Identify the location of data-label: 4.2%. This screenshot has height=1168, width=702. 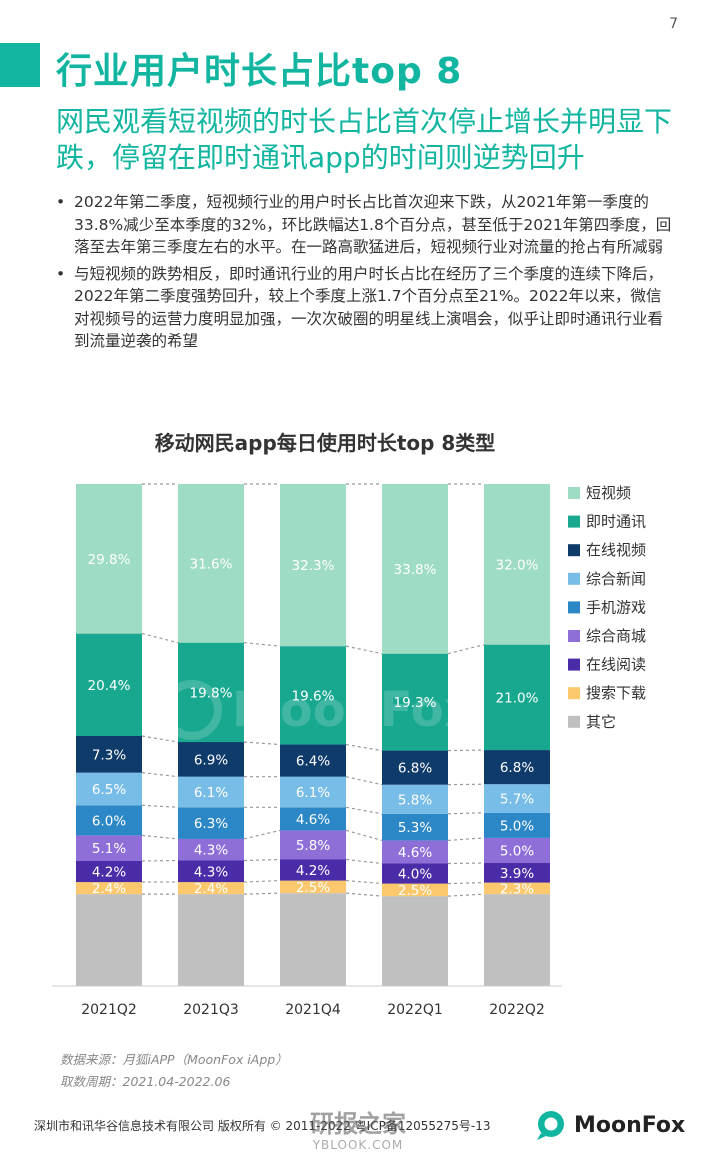
(313, 871).